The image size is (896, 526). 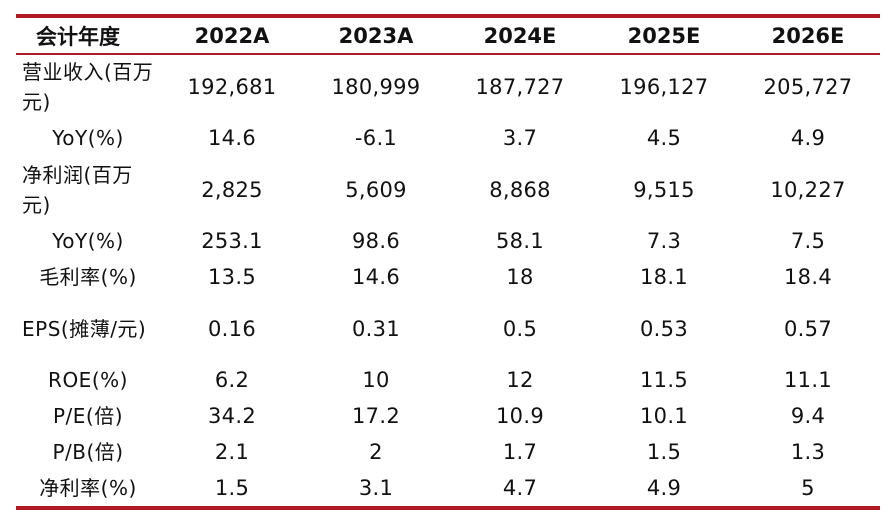 What do you see at coordinates (808, 328) in the screenshot?
I see `cell-value: 0.57` at bounding box center [808, 328].